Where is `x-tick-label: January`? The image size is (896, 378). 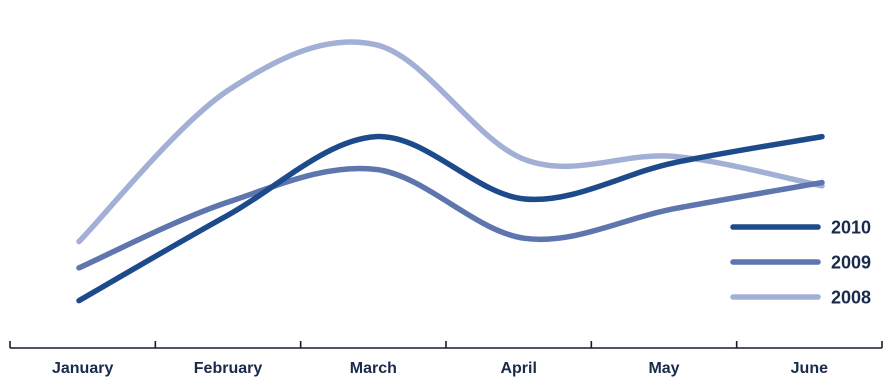
x-tick-label: January is located at coordinates (82, 368).